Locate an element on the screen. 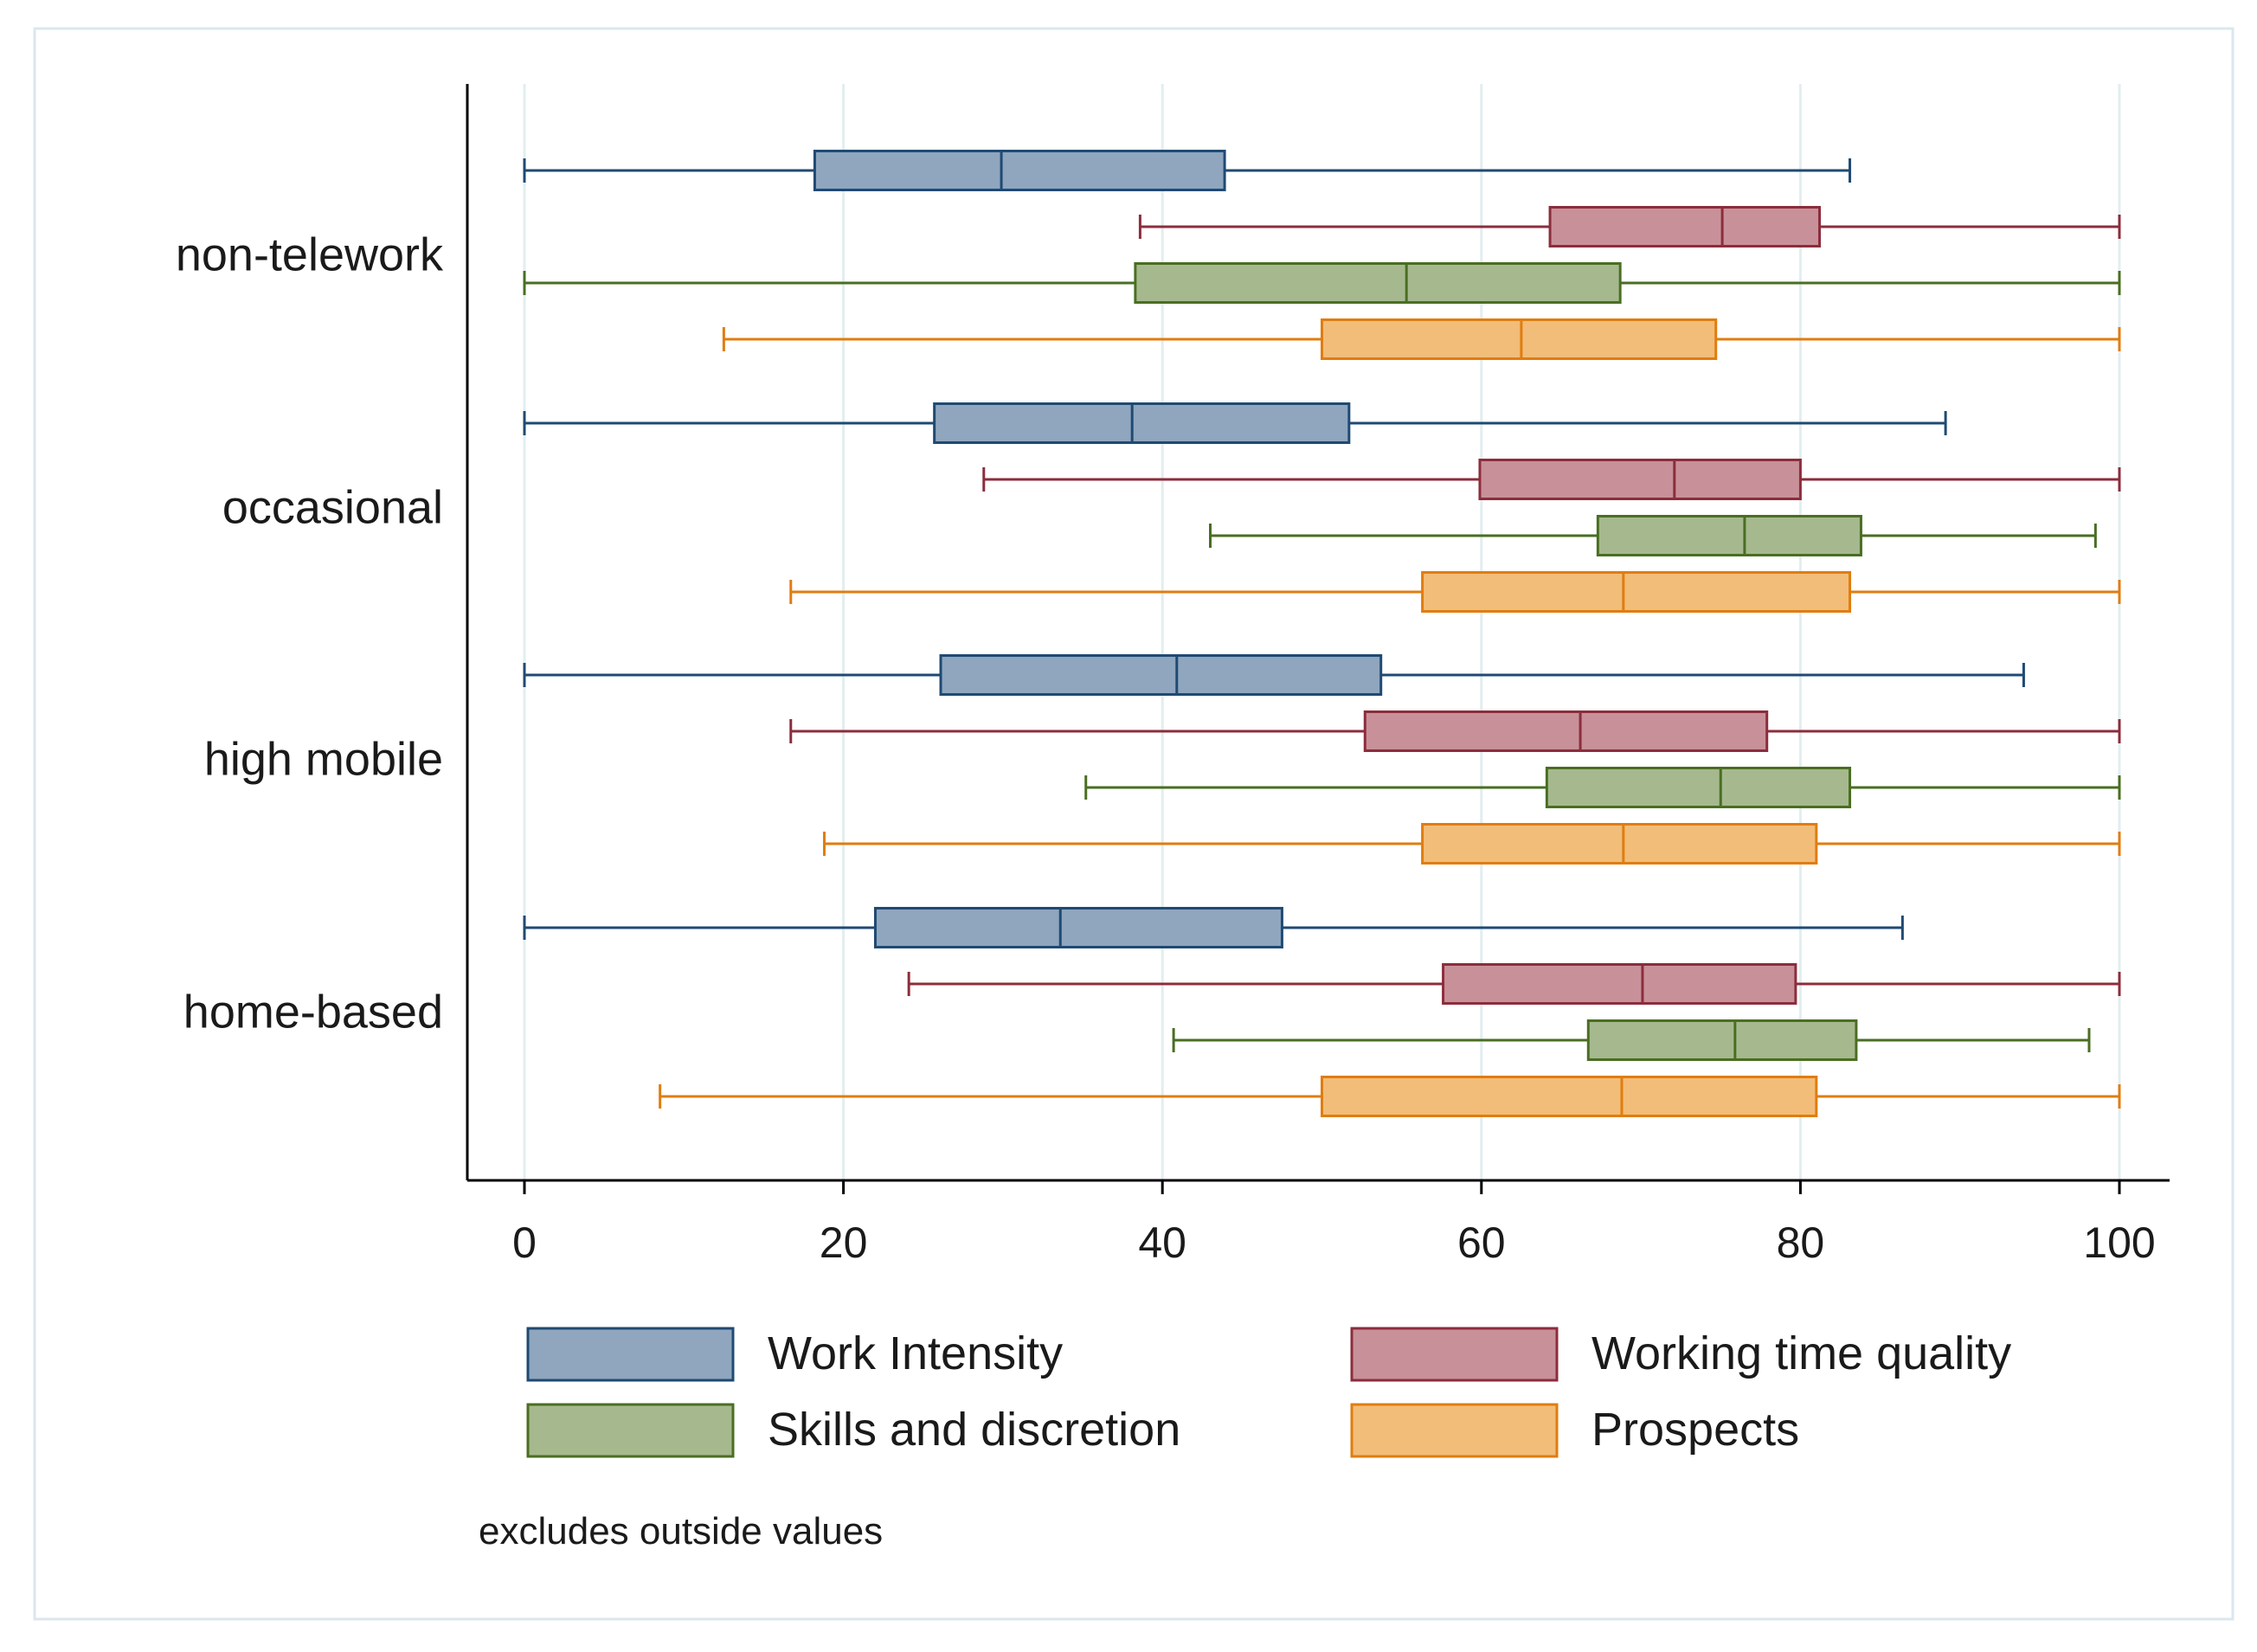 This screenshot has width=2257, height=1652. y-category-label: occasional is located at coordinates (332, 508).